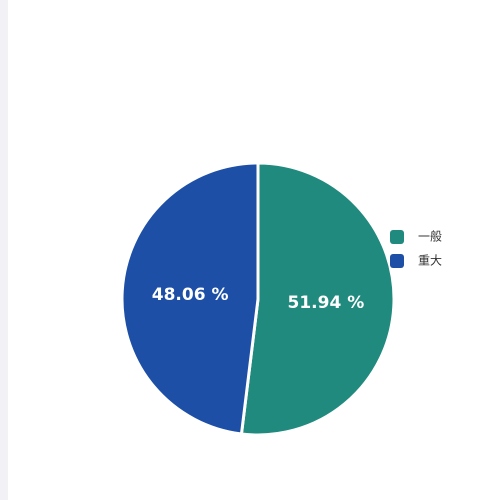 This screenshot has width=500, height=500. I want to click on slice-label: 51.94 %, so click(326, 303).